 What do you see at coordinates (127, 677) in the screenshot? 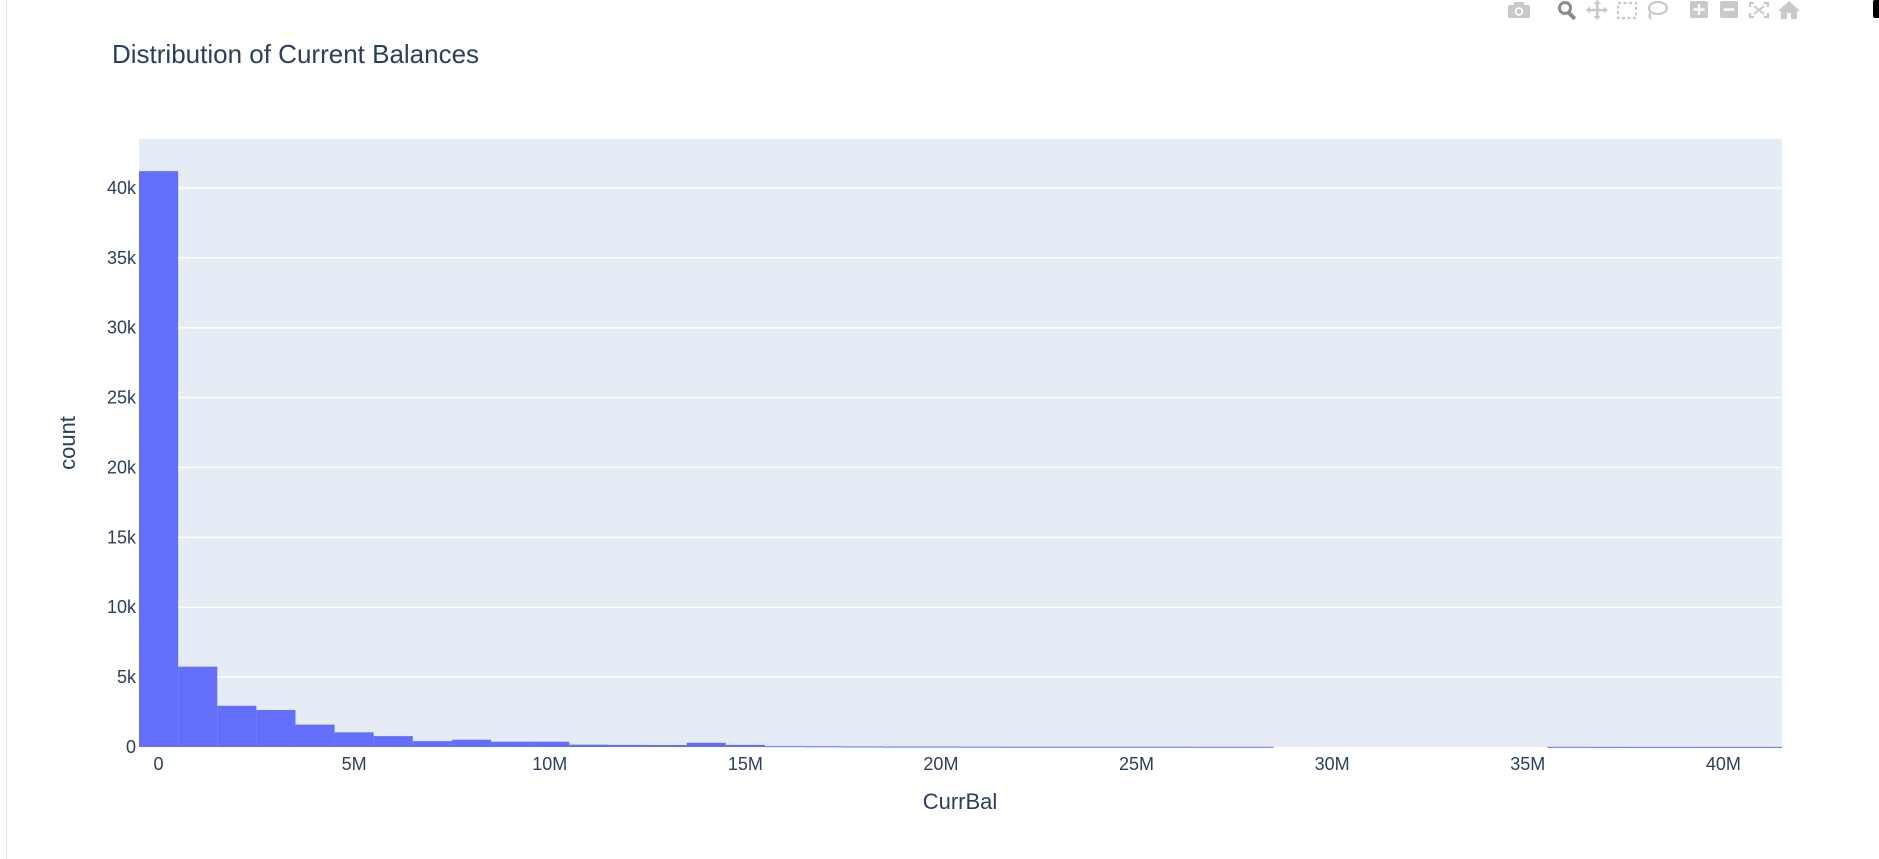
I see `y-tick-label: 5k` at bounding box center [127, 677].